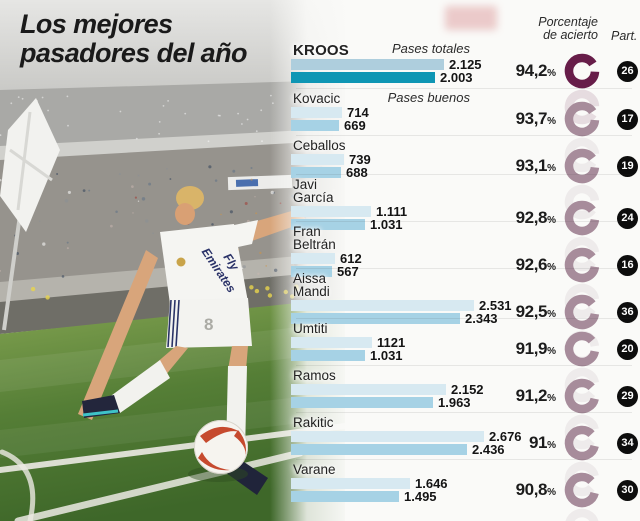 This screenshot has height=521, width=640. What do you see at coordinates (314, 238) in the screenshot?
I see `player-name: Fran Beltrán` at bounding box center [314, 238].